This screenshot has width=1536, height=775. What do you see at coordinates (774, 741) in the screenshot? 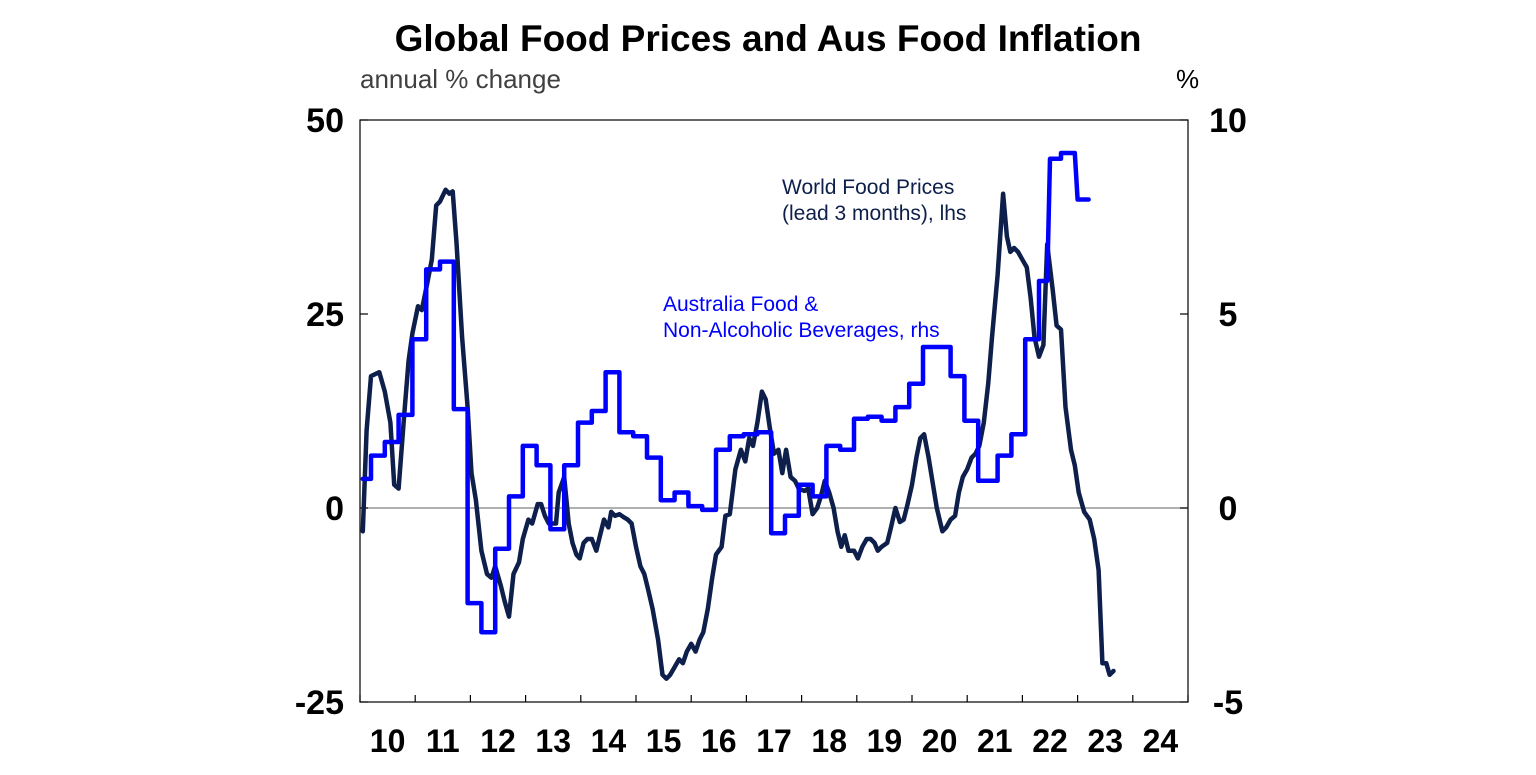
I see `x-tick-label: 17` at bounding box center [774, 741].